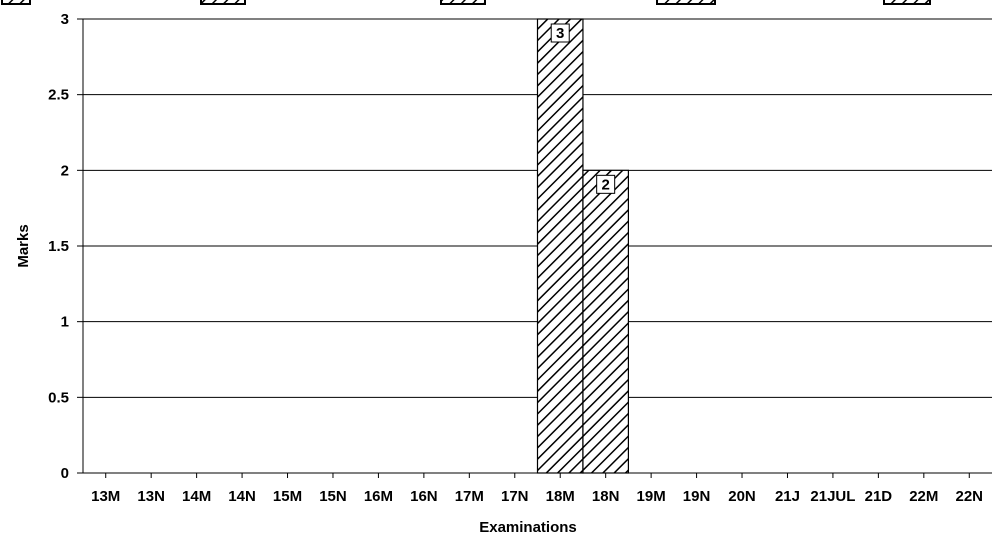 Image resolution: width=992 pixels, height=538 pixels. I want to click on x-tick-label: 22N, so click(970, 496).